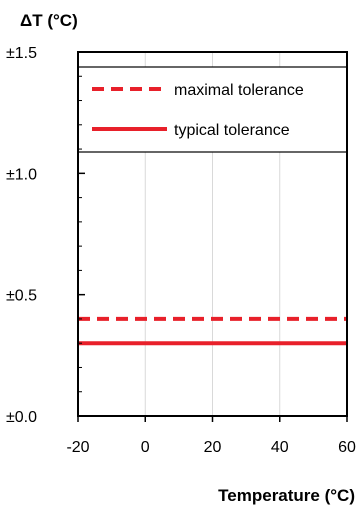  Describe the element at coordinates (77, 447) in the screenshot. I see `x-tick-label-0: -20` at that location.